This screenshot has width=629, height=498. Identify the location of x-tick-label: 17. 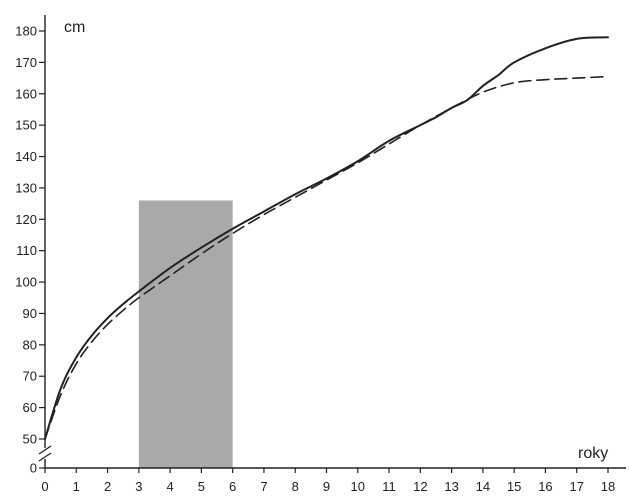
(576, 486).